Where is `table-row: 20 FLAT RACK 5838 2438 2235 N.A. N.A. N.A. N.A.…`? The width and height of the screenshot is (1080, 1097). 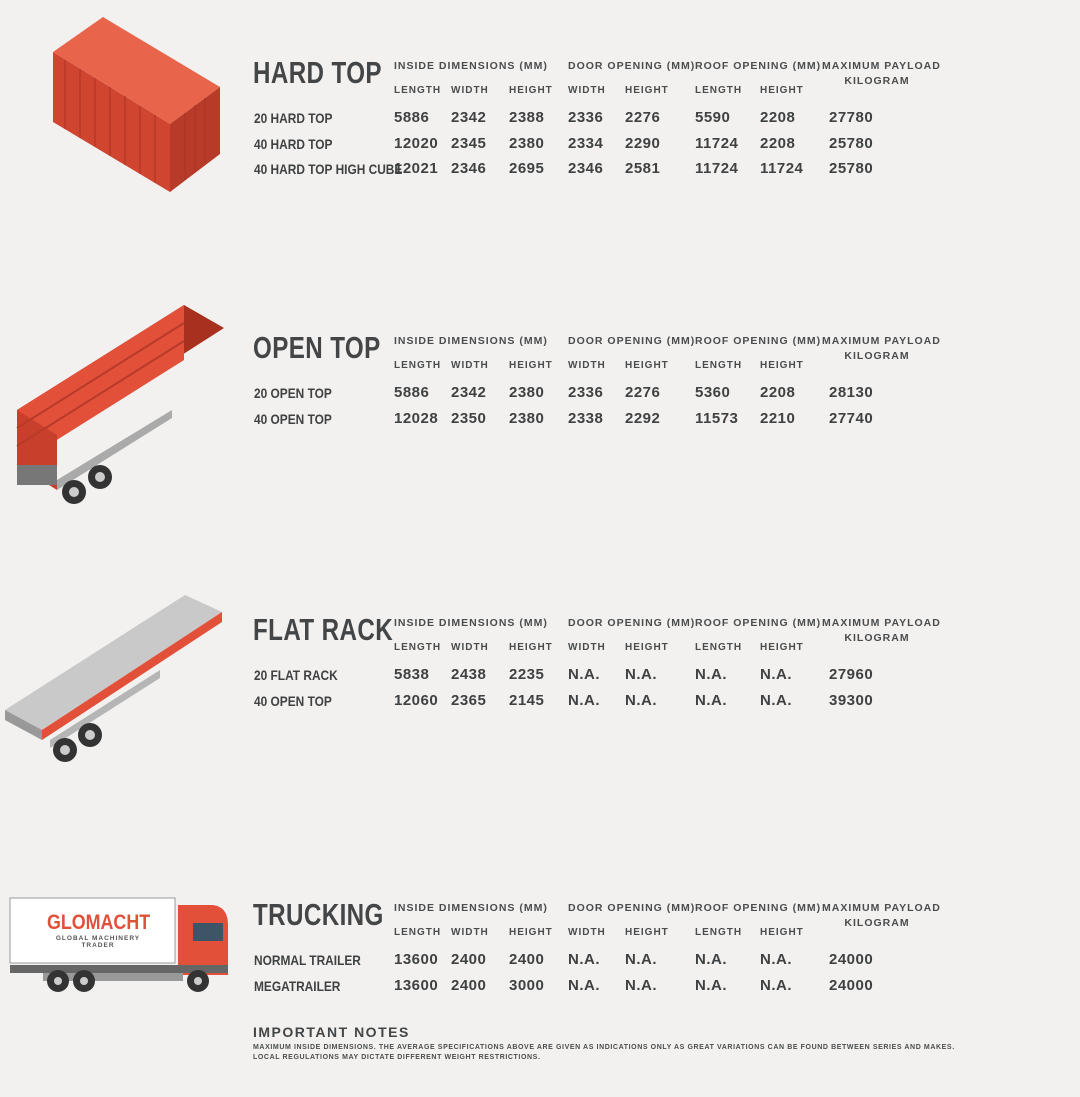
table-row: 20 FLAT RACK 5838 2438 2235 N.A. N.A. N.A. N.A.… is located at coordinates (540, 676).